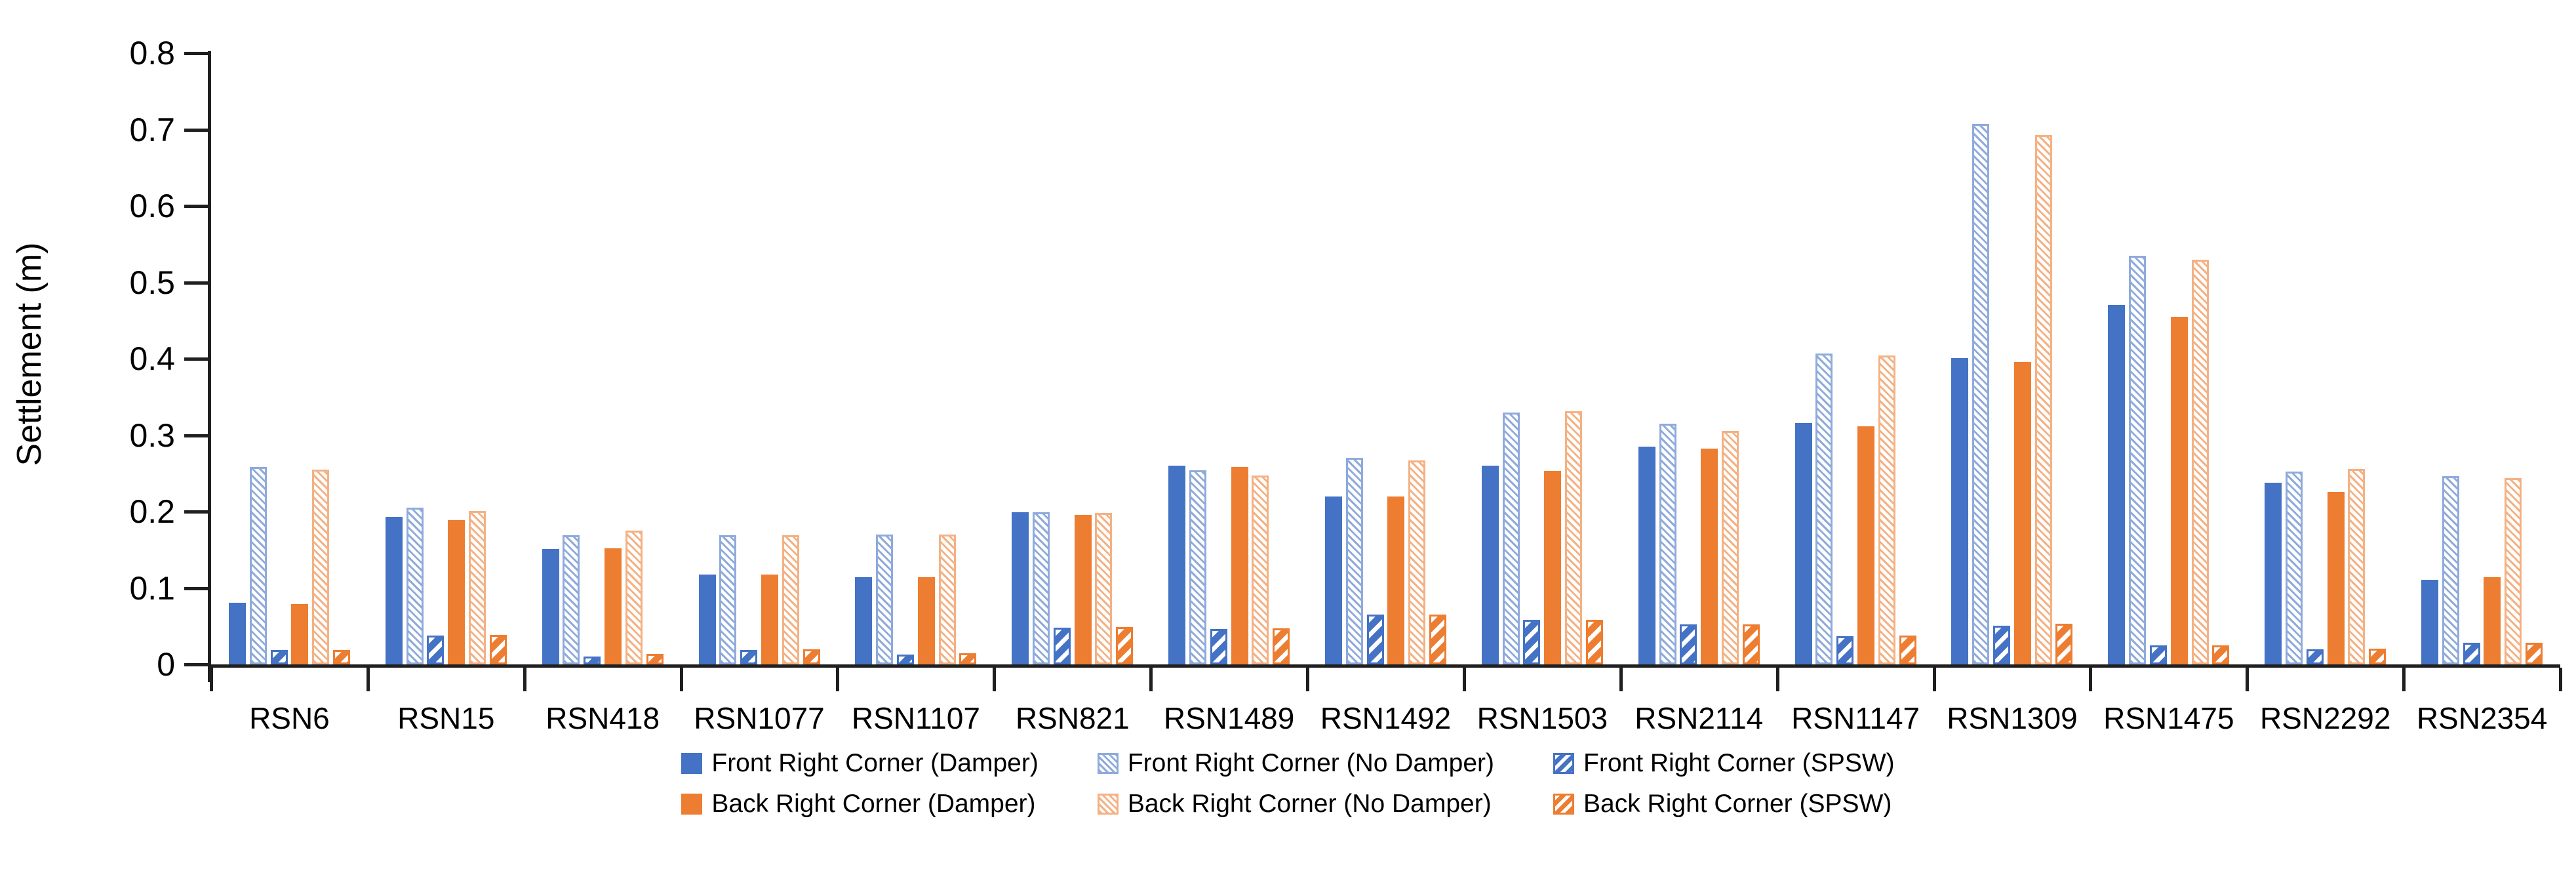 This screenshot has height=871, width=2576. Describe the element at coordinates (1739, 763) in the screenshot. I see `legend-label: Front Right Corner (SPSW)` at that location.